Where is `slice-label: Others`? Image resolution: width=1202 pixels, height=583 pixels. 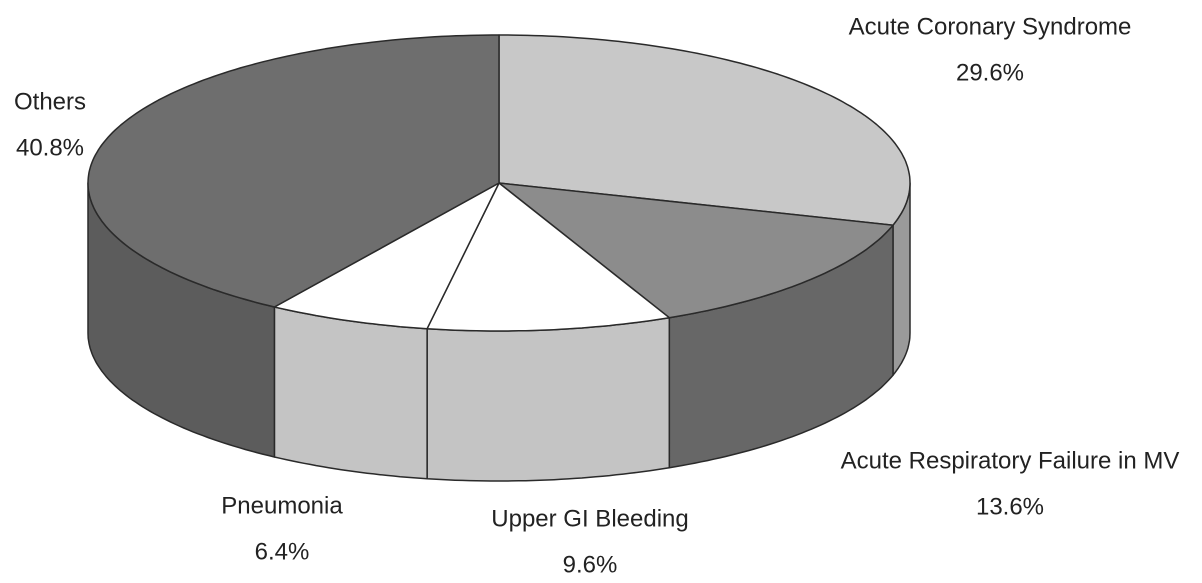
slice-label: Others is located at coordinates (50, 101).